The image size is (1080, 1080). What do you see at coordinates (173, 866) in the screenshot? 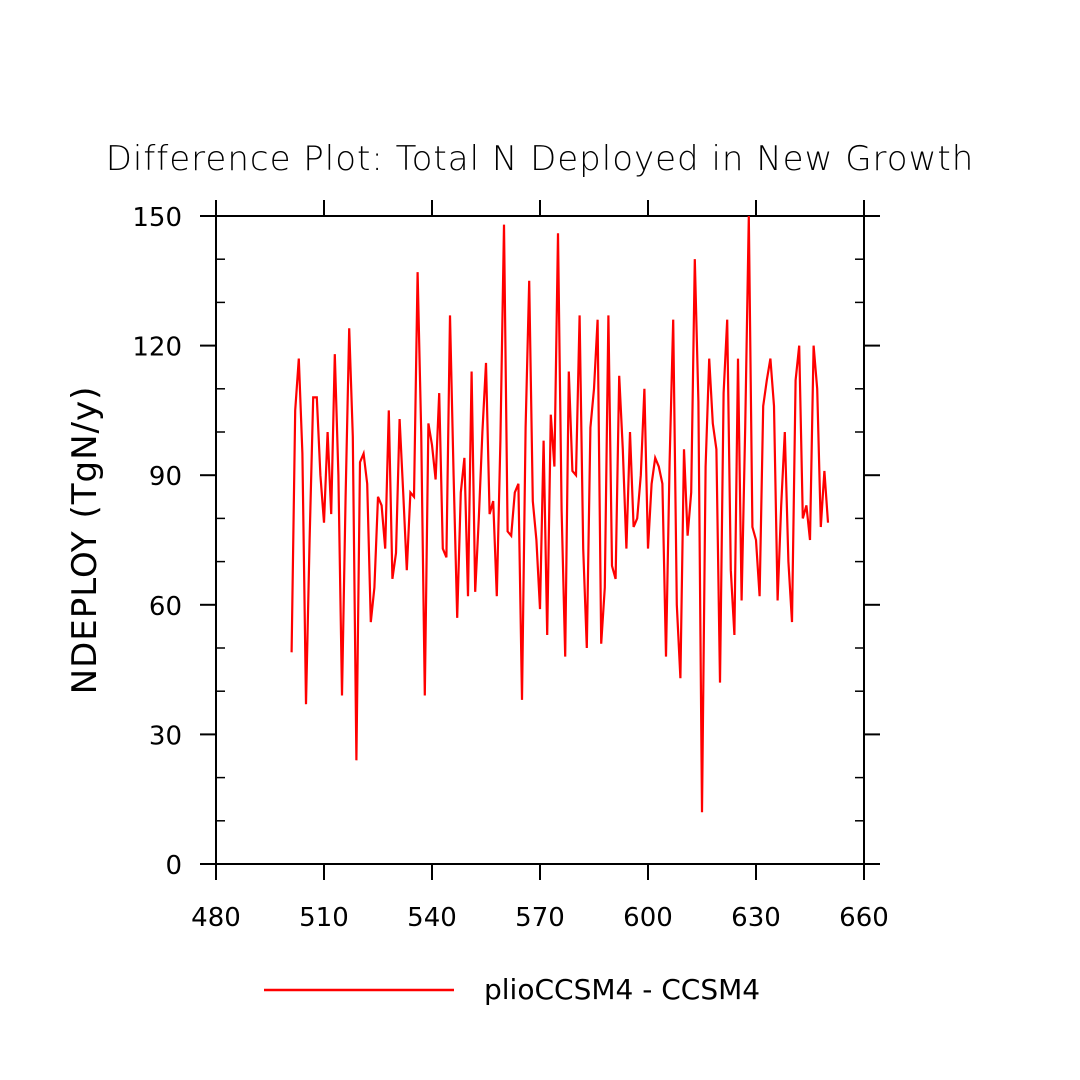
I see `y-tick-label: 0` at bounding box center [173, 866].